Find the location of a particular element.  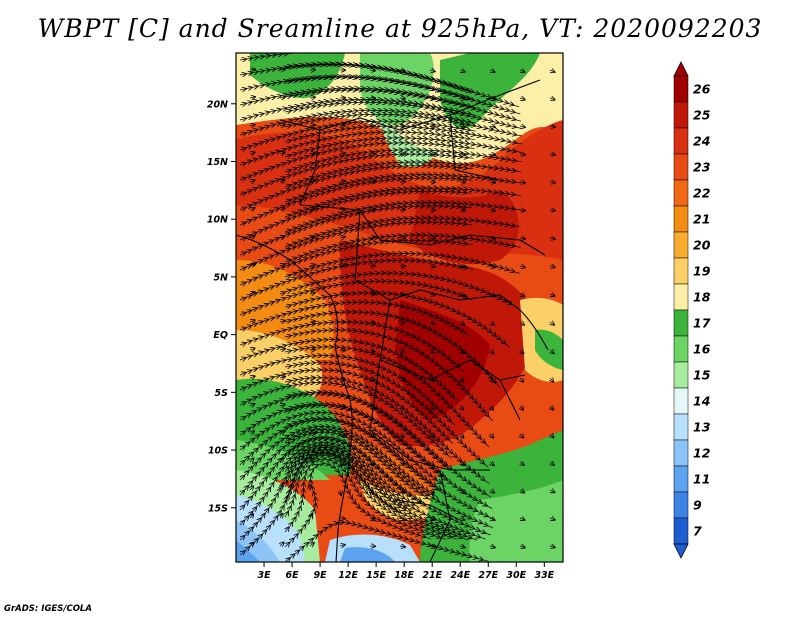

colorbar-label: 26 is located at coordinates (702, 89).